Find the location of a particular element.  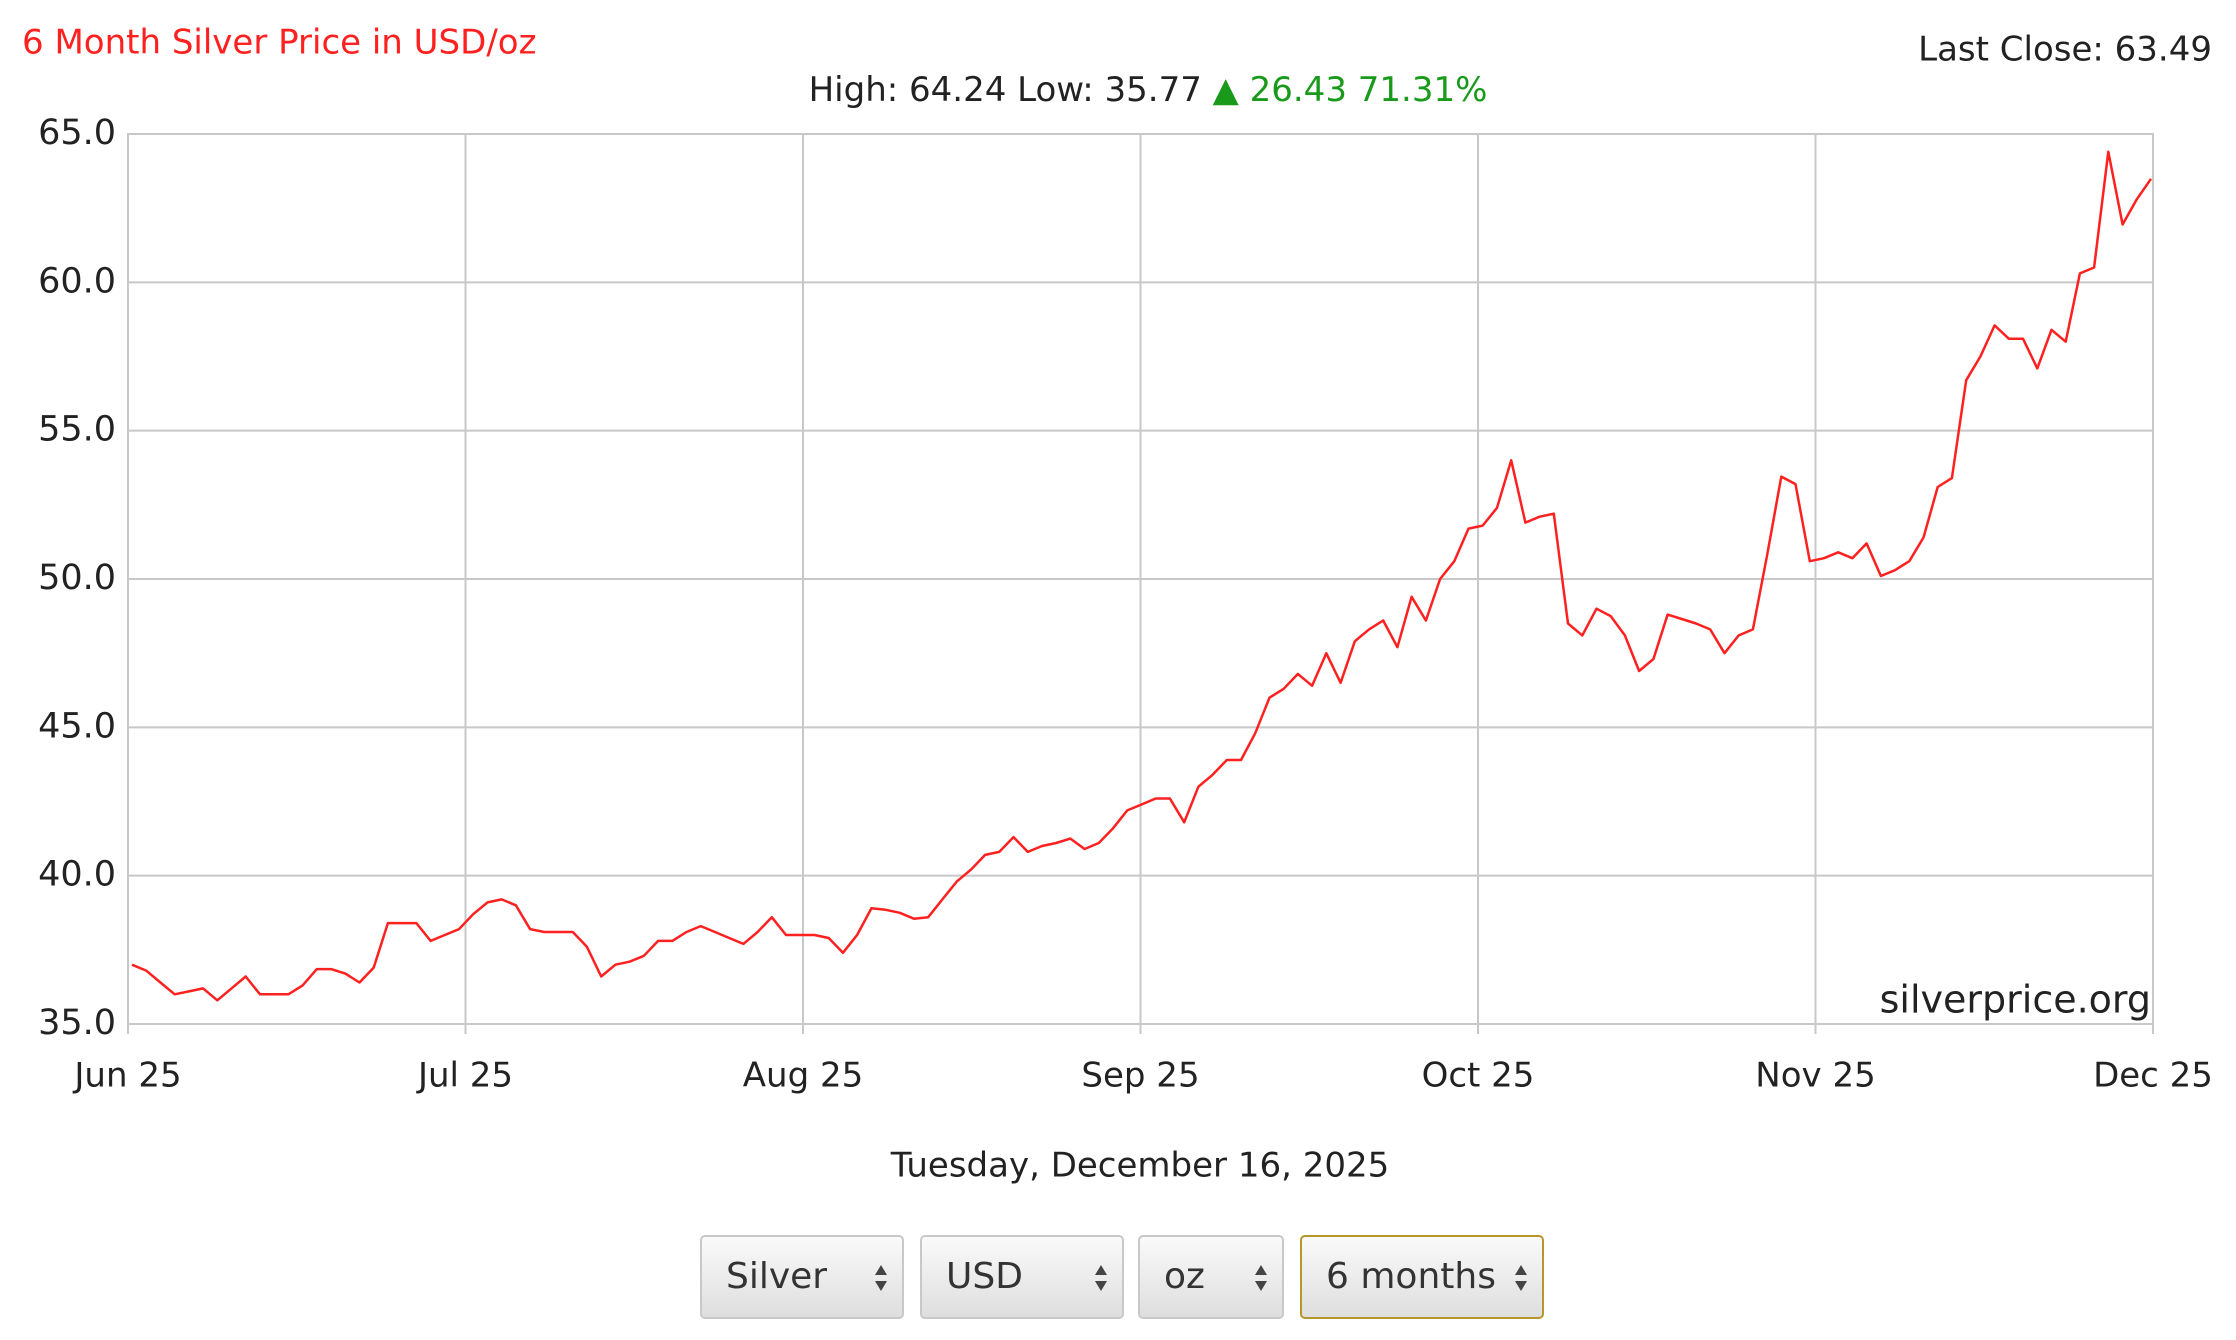

x-tick-label: Dec 25 is located at coordinates (2153, 1076).